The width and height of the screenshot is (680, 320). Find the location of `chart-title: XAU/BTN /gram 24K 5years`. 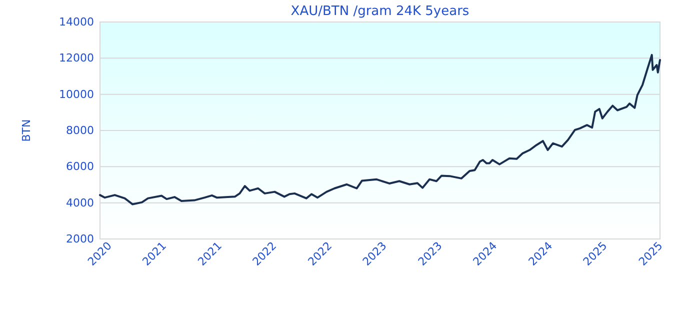

chart-title: XAU/BTN /gram 24K 5years is located at coordinates (380, 11).